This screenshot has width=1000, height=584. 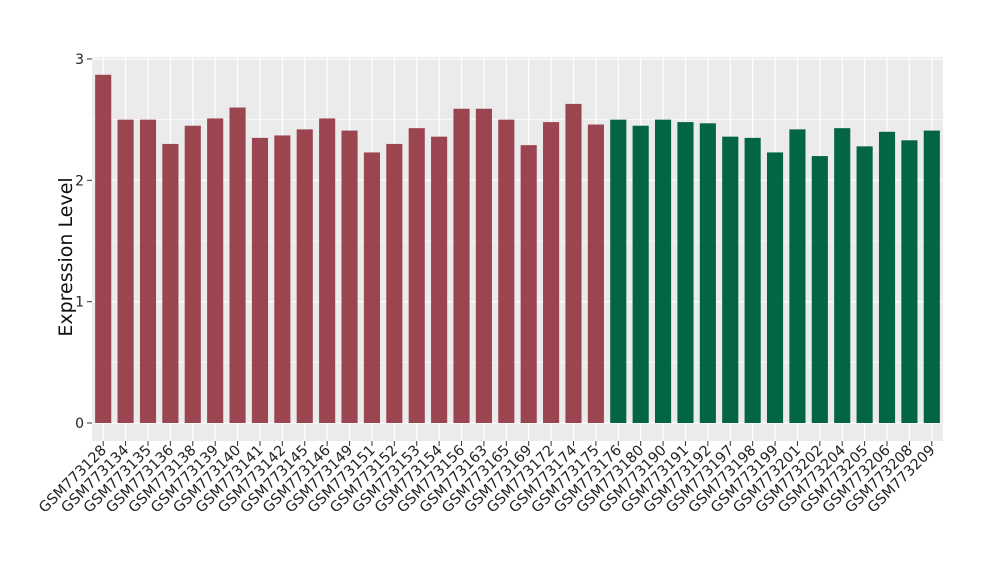 What do you see at coordinates (192, 274) in the screenshot?
I see `bar-GSM773138` at bounding box center [192, 274].